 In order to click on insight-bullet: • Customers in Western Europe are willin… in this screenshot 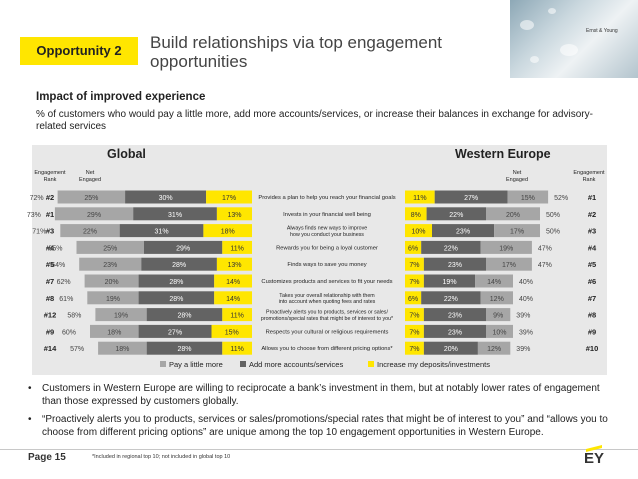, I will do `click(323, 395)`.